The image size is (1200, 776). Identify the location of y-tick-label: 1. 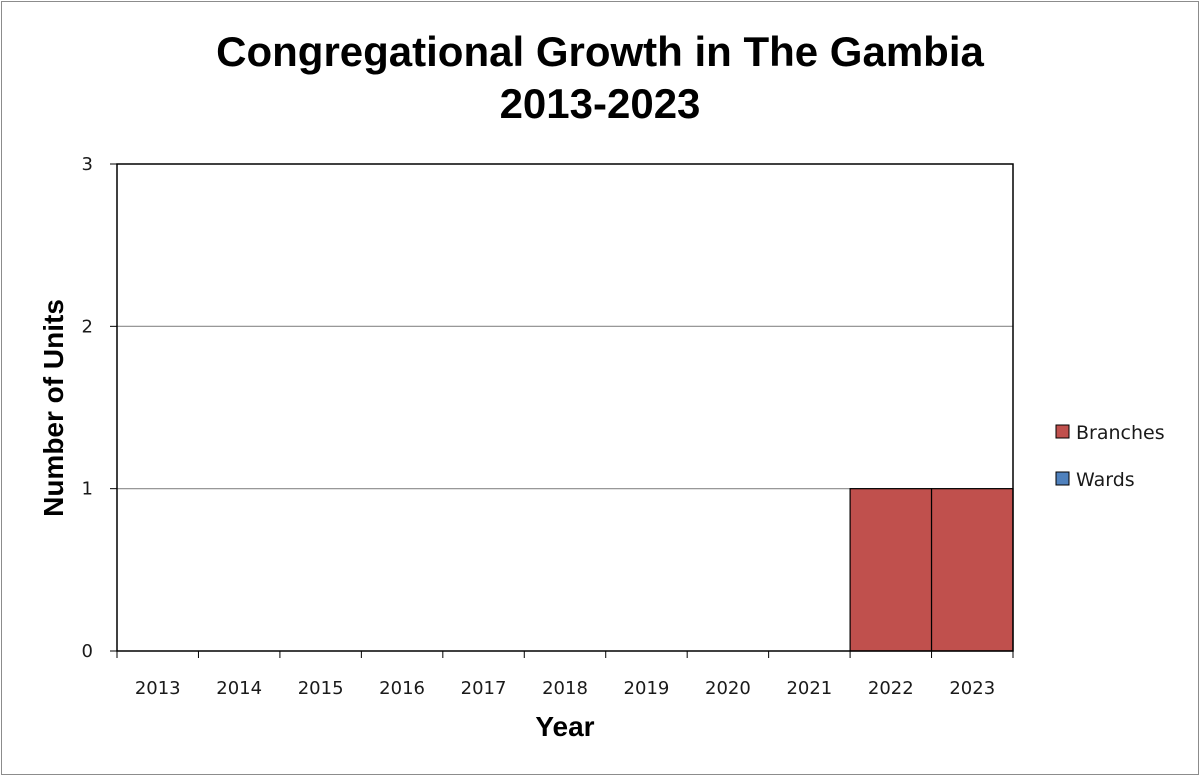
(87, 489).